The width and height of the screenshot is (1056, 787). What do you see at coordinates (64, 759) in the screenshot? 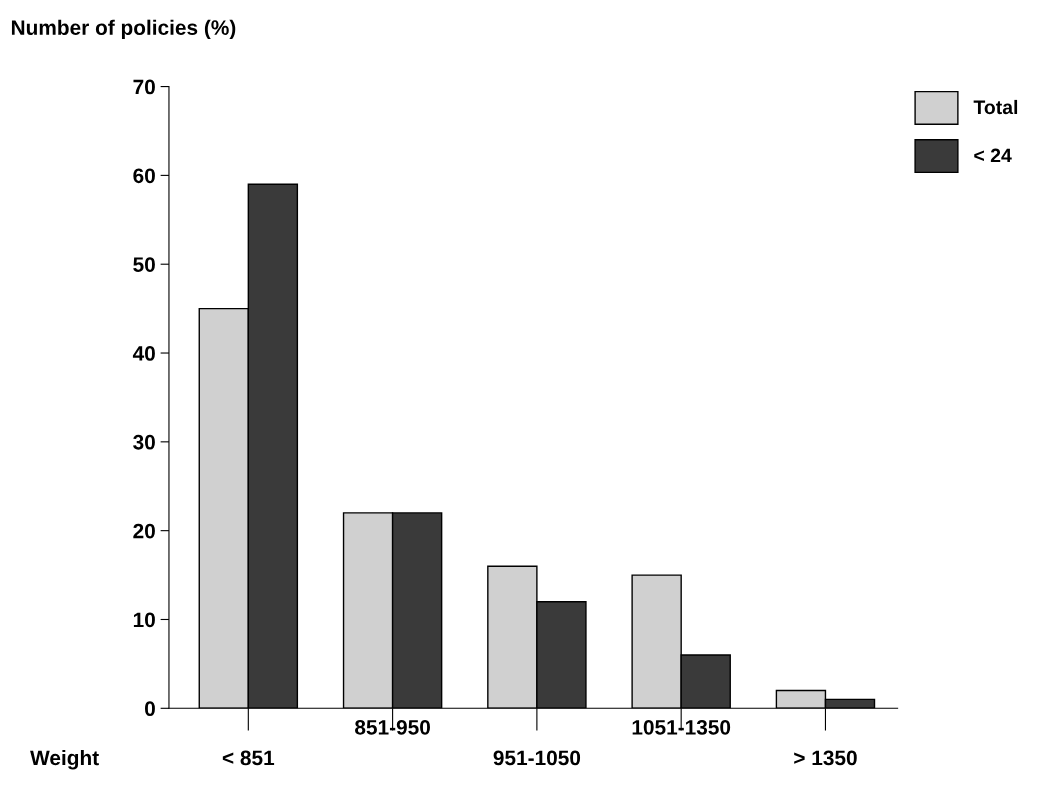
I see `x-axis-title: Weight` at bounding box center [64, 759].